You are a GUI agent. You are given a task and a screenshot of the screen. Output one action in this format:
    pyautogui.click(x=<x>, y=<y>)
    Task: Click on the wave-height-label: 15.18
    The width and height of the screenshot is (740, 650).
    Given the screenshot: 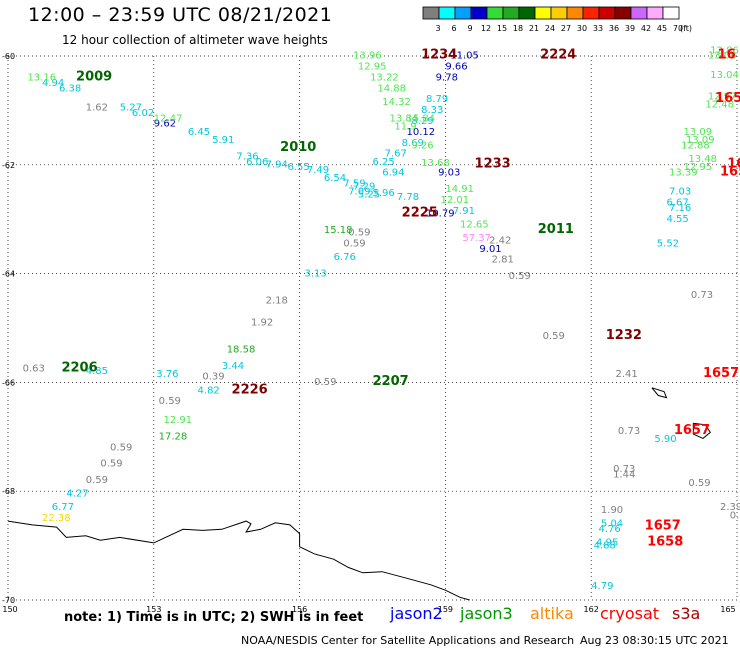 What is the action you would take?
    pyautogui.click(x=338, y=230)
    